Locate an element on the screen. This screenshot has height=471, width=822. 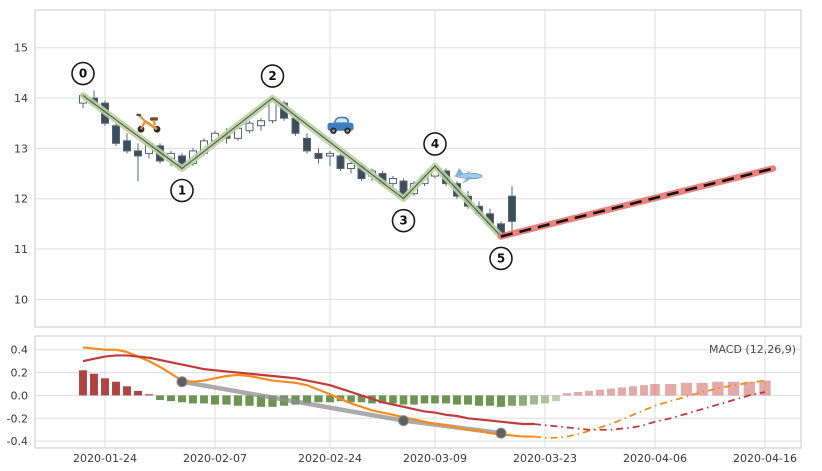
x-tick-label: 2020-03-23 is located at coordinates (545, 458).